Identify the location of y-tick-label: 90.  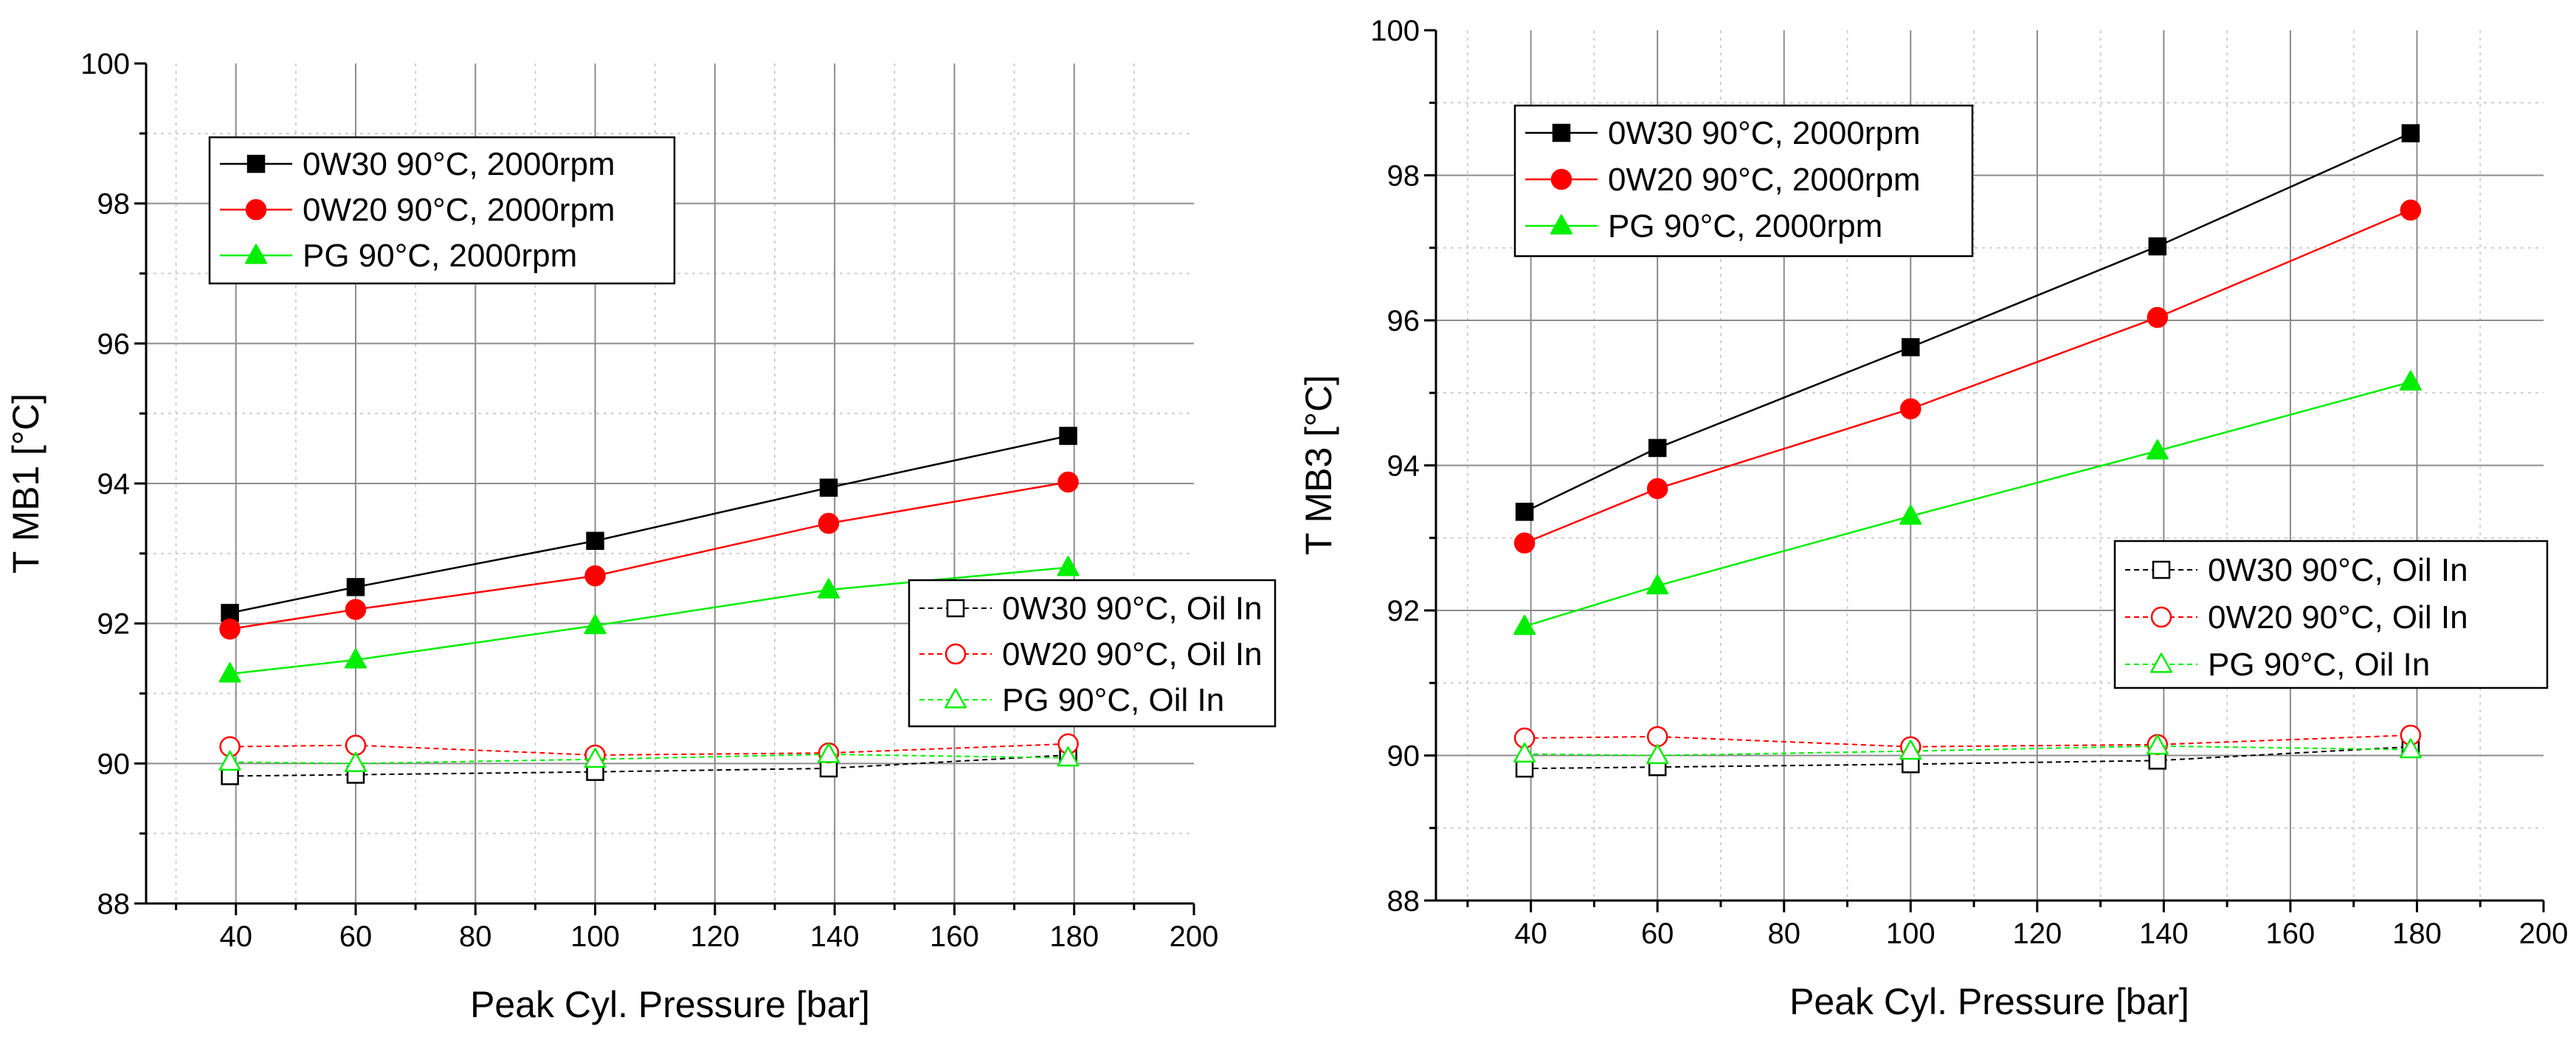
(114, 764).